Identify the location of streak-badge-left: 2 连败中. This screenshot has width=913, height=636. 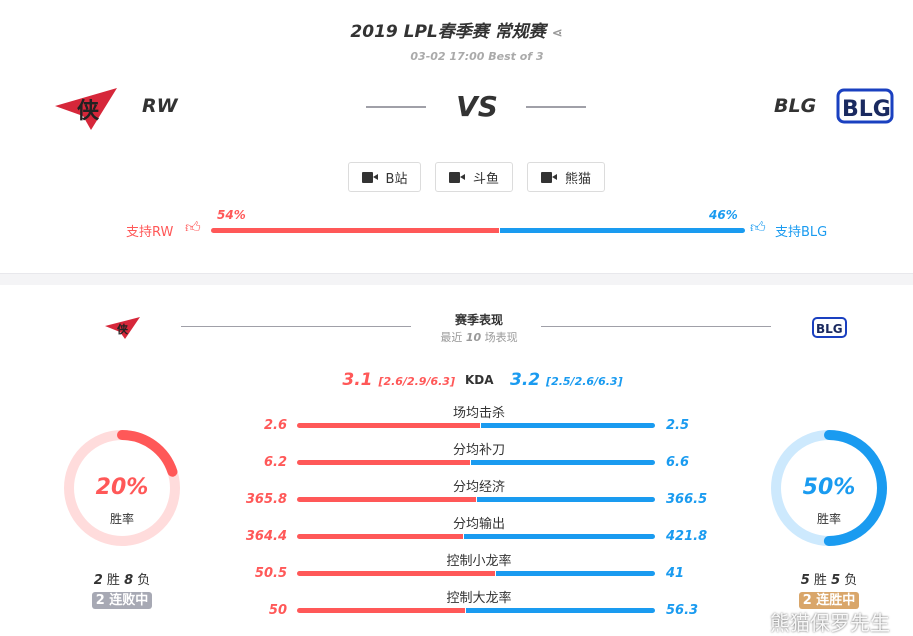
(122, 600).